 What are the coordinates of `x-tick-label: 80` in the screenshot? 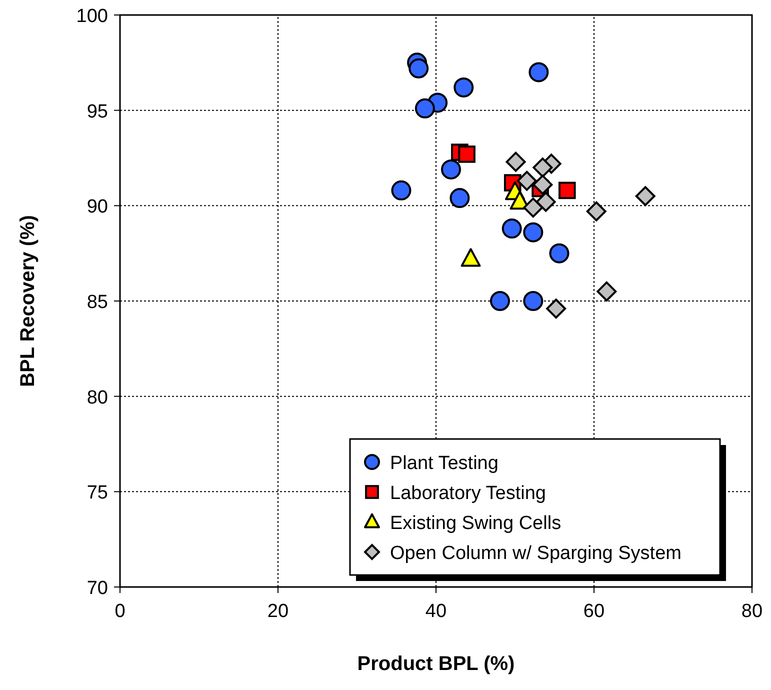 It's located at (752, 611).